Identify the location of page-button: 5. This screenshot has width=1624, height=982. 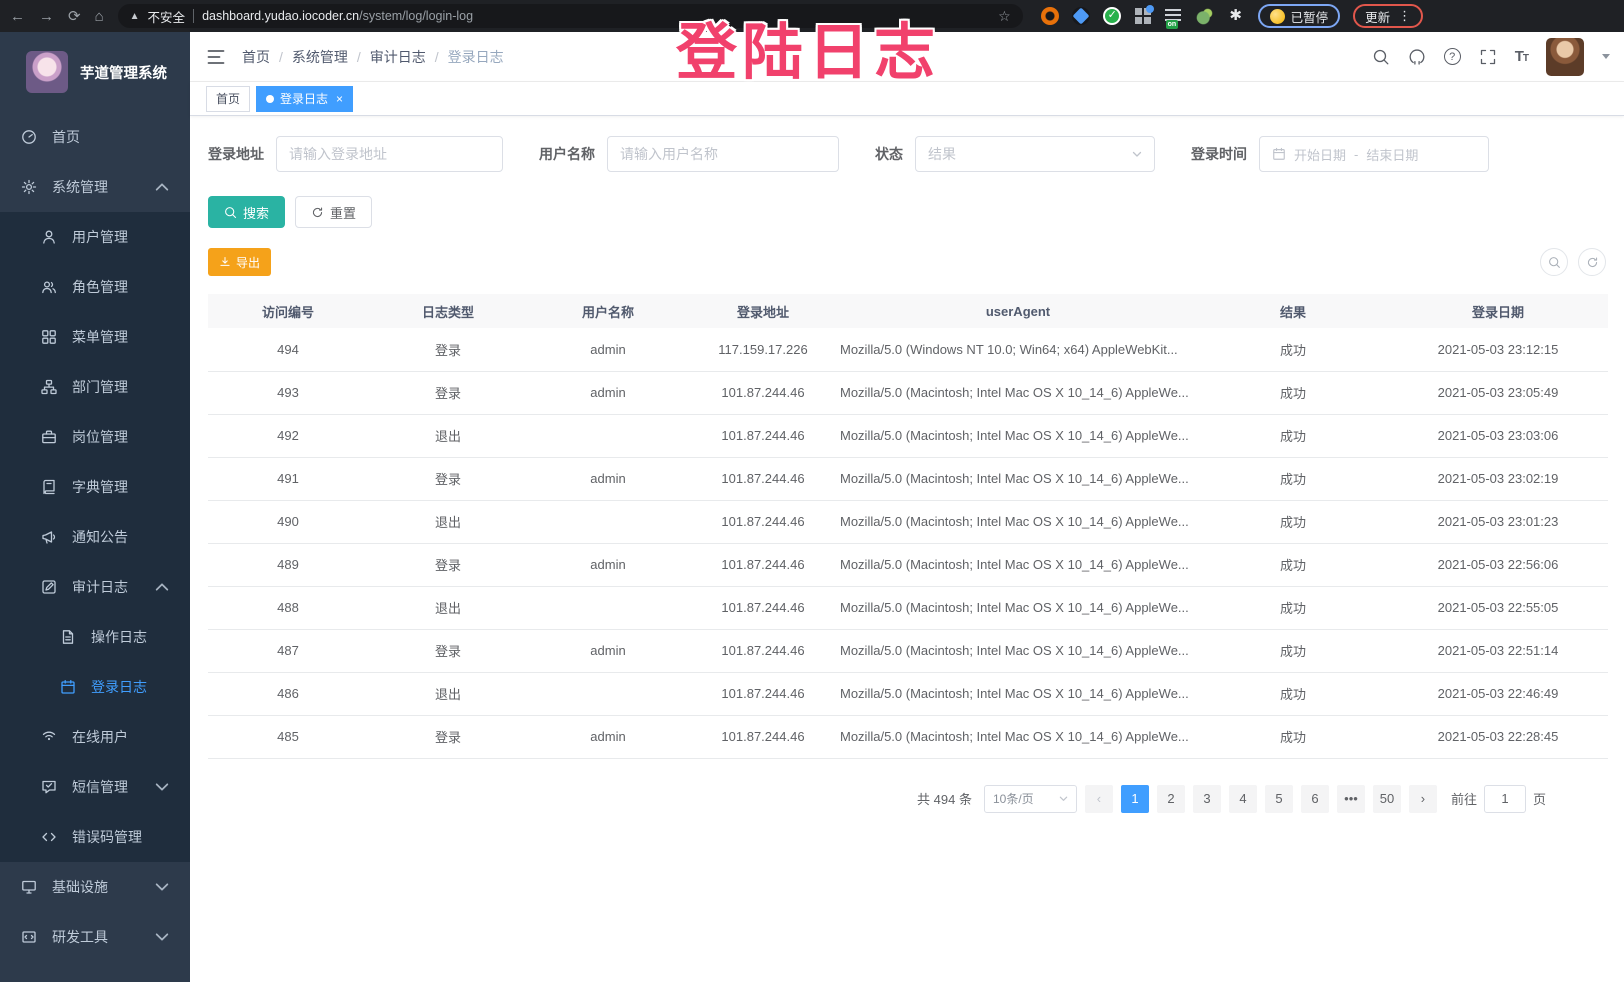
(1278, 798).